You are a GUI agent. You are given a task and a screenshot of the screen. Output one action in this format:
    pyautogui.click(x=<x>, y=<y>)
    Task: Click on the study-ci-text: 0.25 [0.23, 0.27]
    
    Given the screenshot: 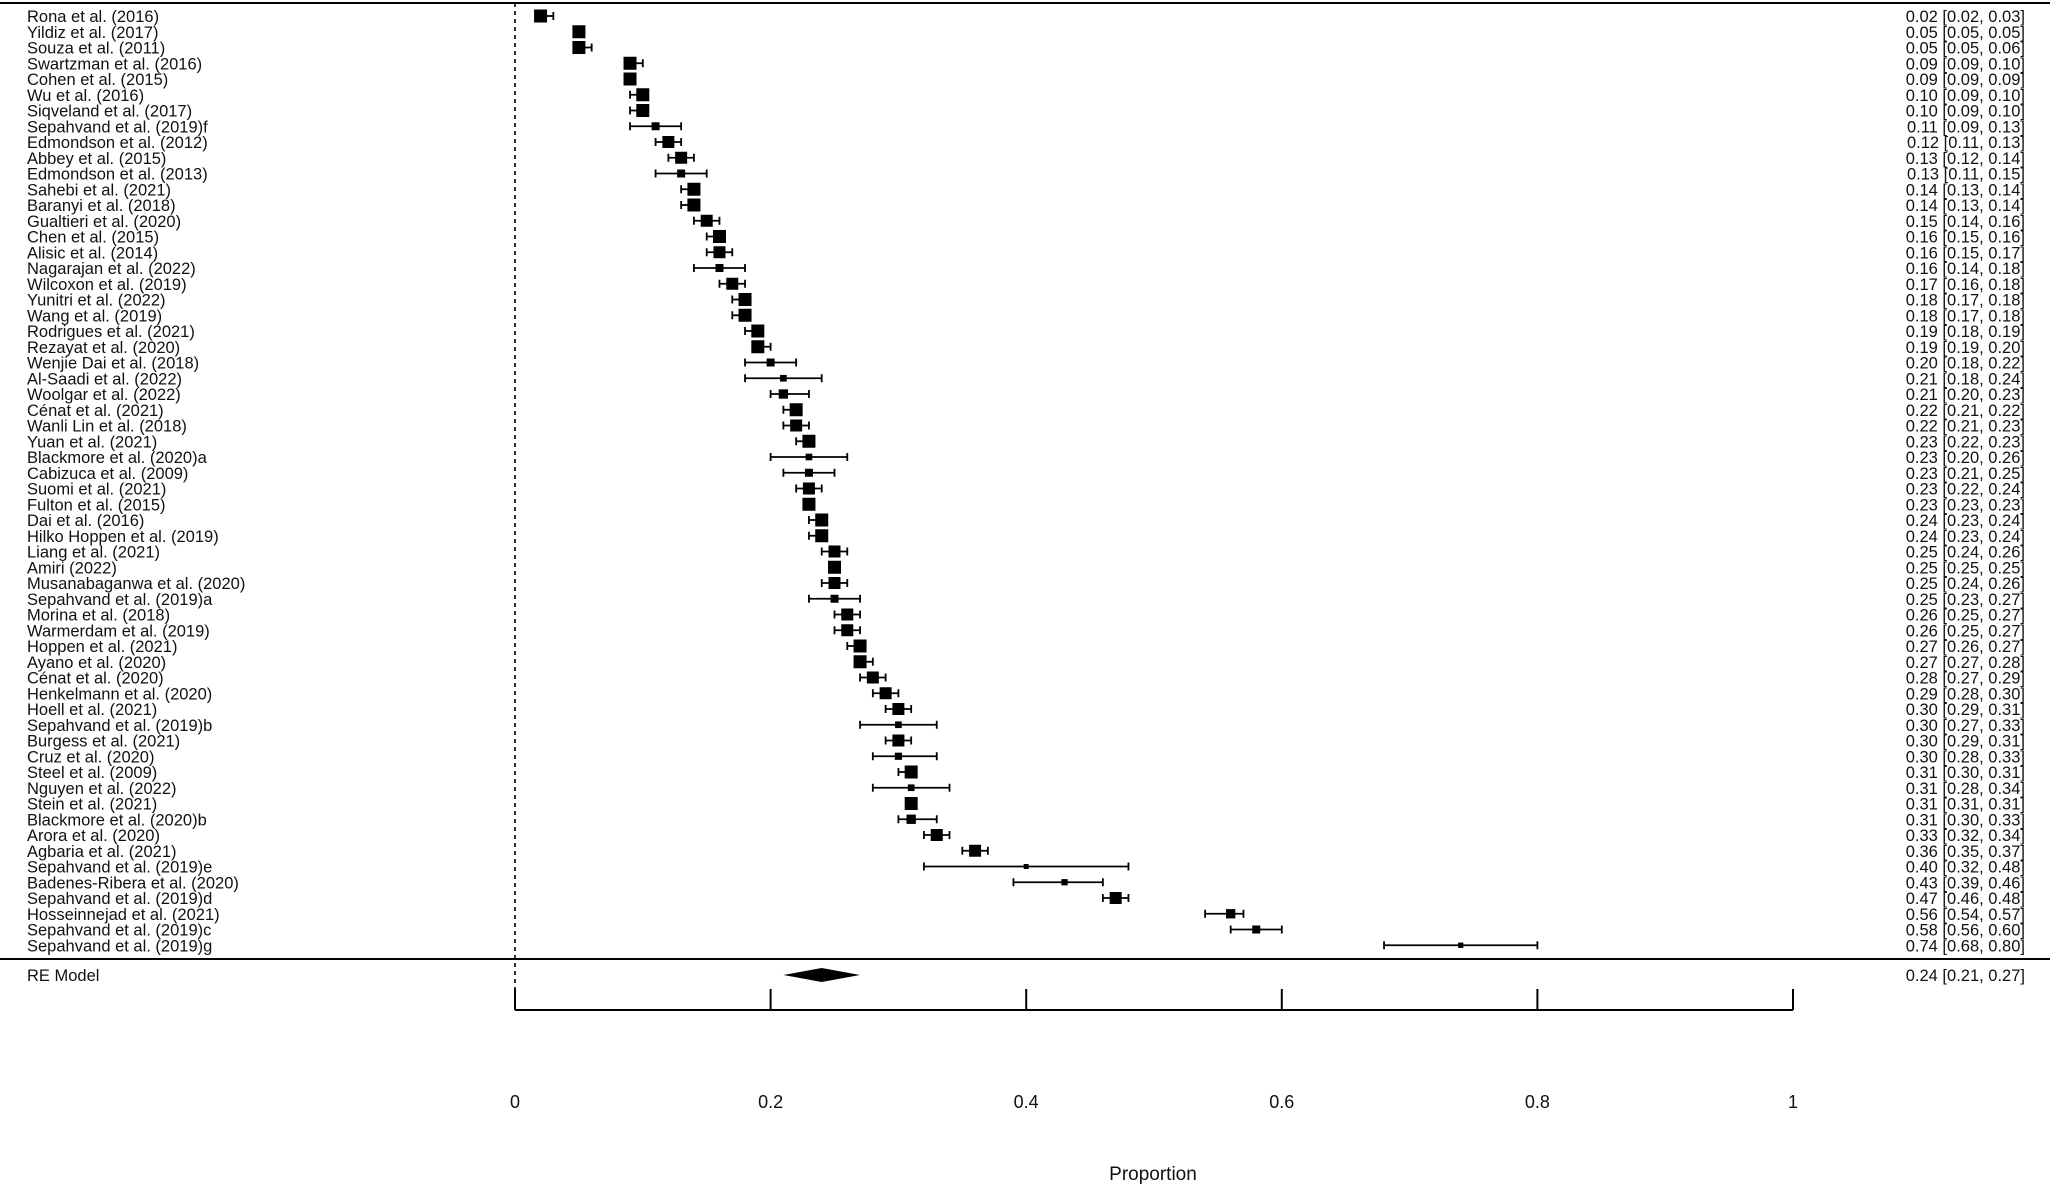 What is the action you would take?
    pyautogui.click(x=1965, y=600)
    